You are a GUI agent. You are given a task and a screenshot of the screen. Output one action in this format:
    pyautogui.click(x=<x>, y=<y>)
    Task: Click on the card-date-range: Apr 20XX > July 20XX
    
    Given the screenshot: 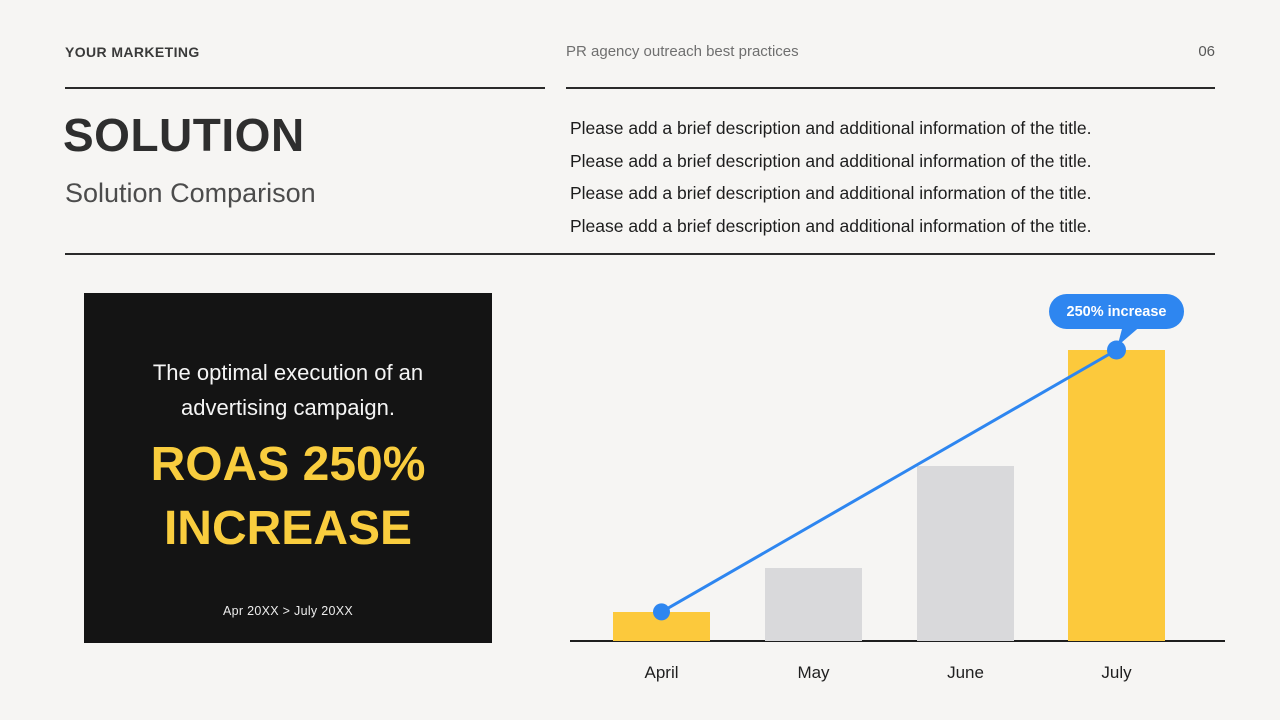 What is the action you would take?
    pyautogui.click(x=288, y=611)
    